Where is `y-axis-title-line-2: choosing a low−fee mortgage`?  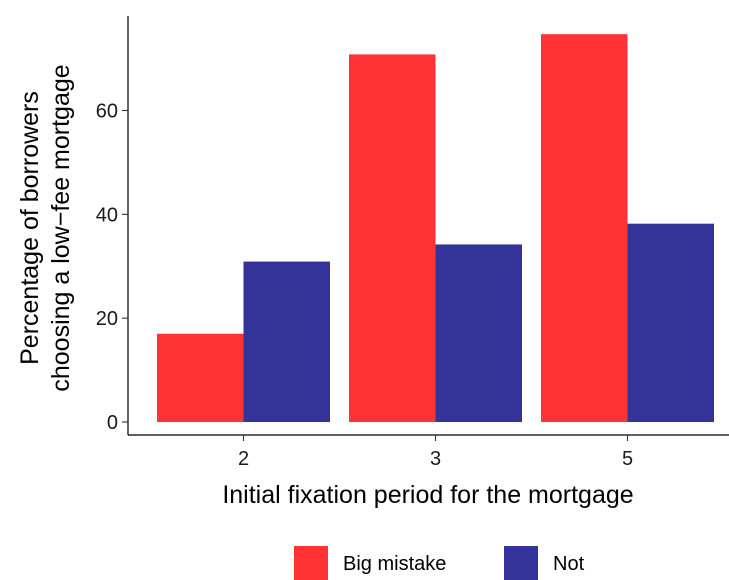
y-axis-title-line-2: choosing a low−fee mortgage is located at coordinates (61, 227).